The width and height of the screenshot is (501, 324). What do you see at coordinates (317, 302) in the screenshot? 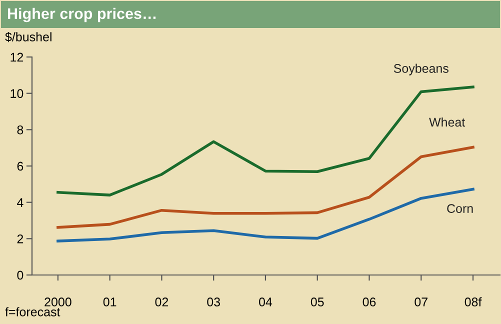
I see `x-tick-label: 05` at bounding box center [317, 302].